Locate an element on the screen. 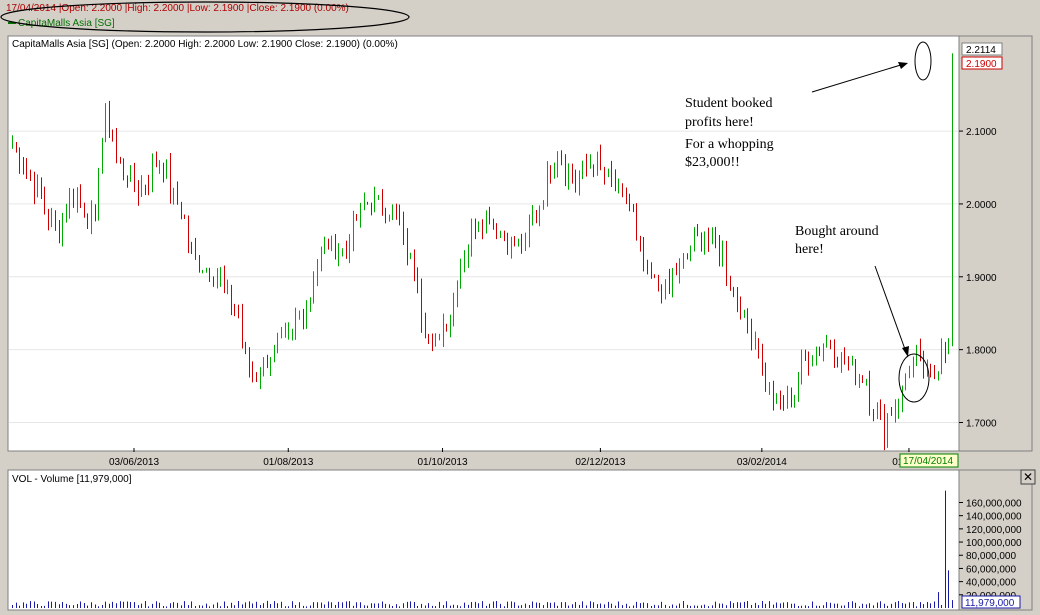  volume-tick-label: 140,000,000 is located at coordinates (994, 517).